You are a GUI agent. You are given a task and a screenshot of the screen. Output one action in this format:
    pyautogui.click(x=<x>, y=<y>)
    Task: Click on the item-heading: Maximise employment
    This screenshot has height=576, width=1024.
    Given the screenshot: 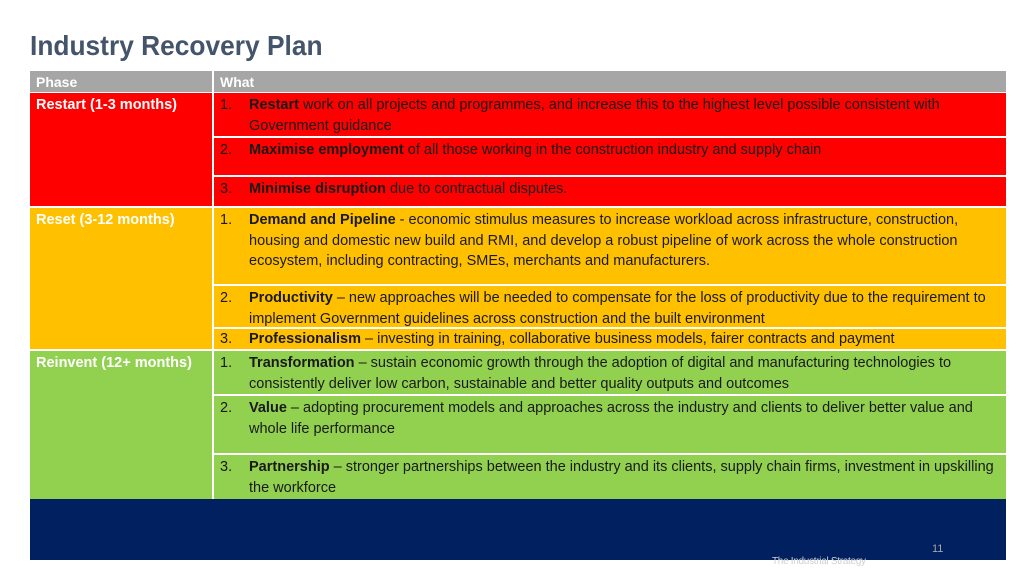 What is the action you would take?
    pyautogui.click(x=326, y=150)
    